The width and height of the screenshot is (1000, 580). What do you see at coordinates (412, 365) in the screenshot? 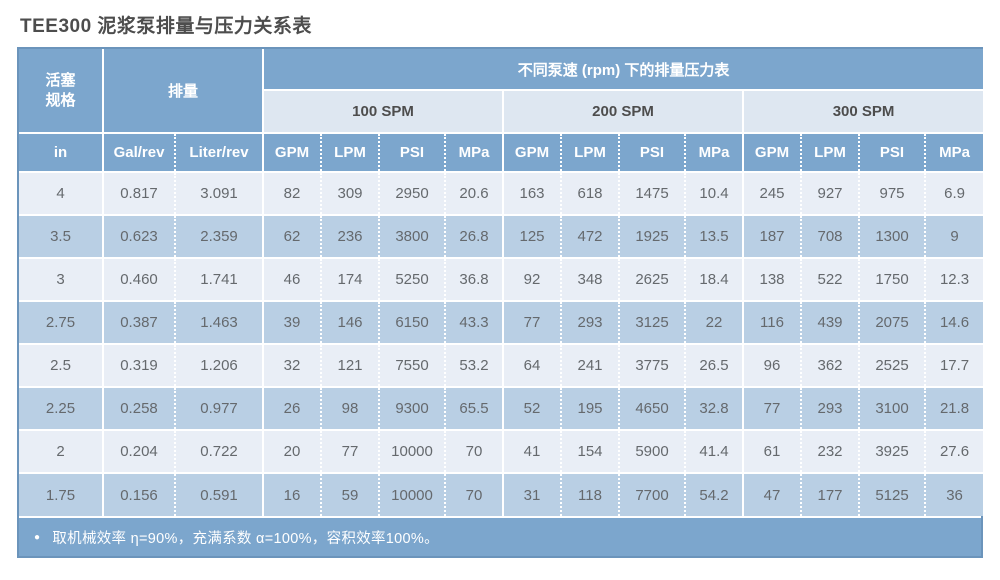
I see `table-cell: 7550` at bounding box center [412, 365].